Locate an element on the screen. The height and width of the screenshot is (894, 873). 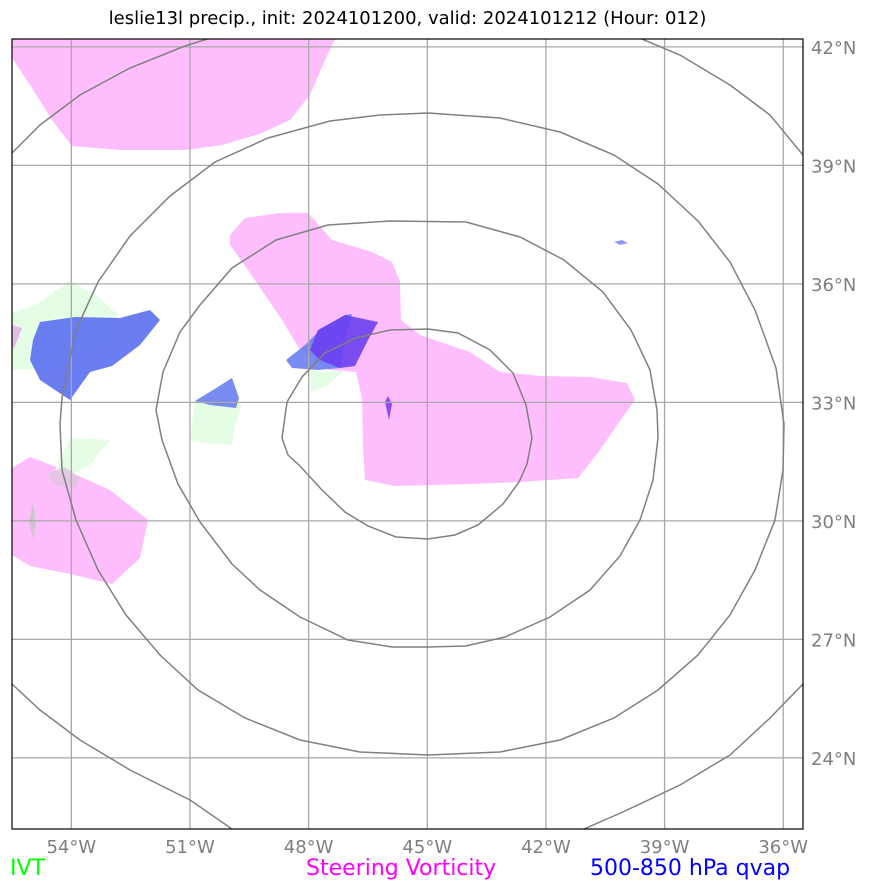
latitude-tick-label: 42°N is located at coordinates (833, 48).